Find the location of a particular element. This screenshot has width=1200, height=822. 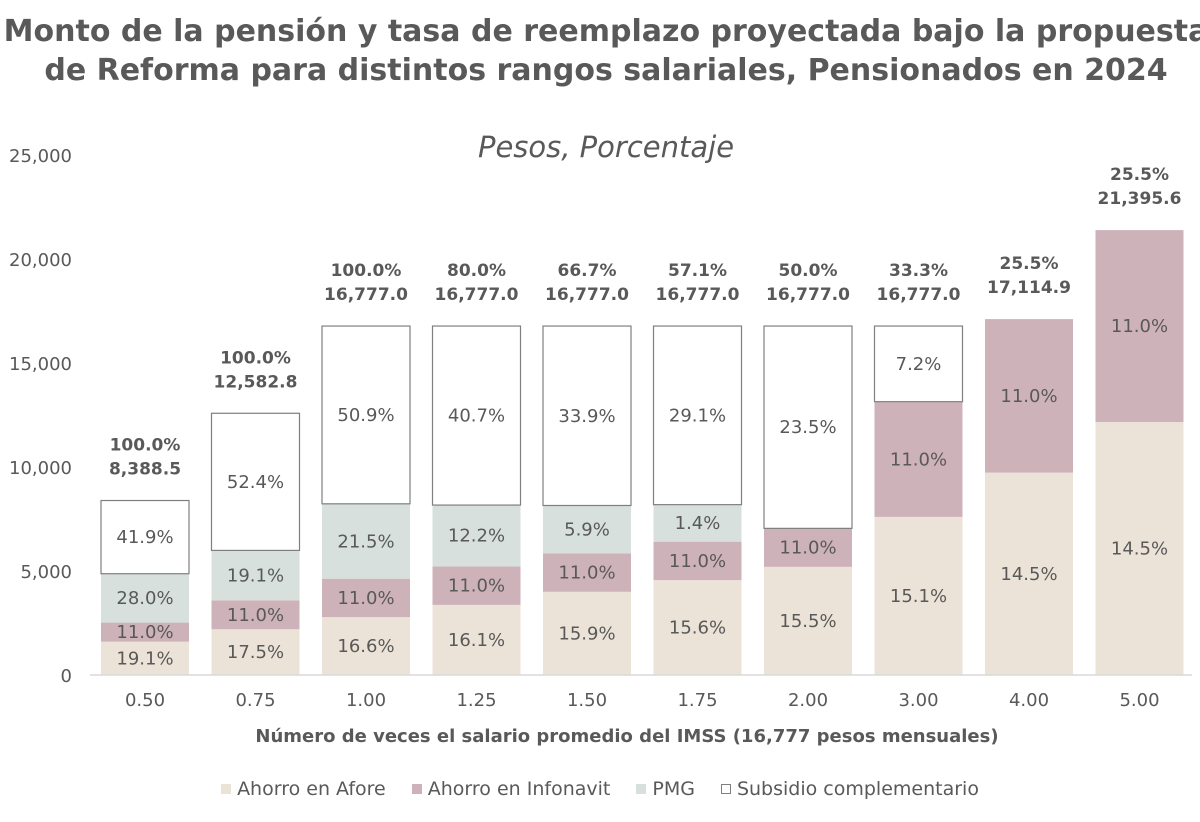

bar-stack: 15.6% 11.0% 1.4% 29.1% 57.1% 16,777.0 is located at coordinates (697, 468).